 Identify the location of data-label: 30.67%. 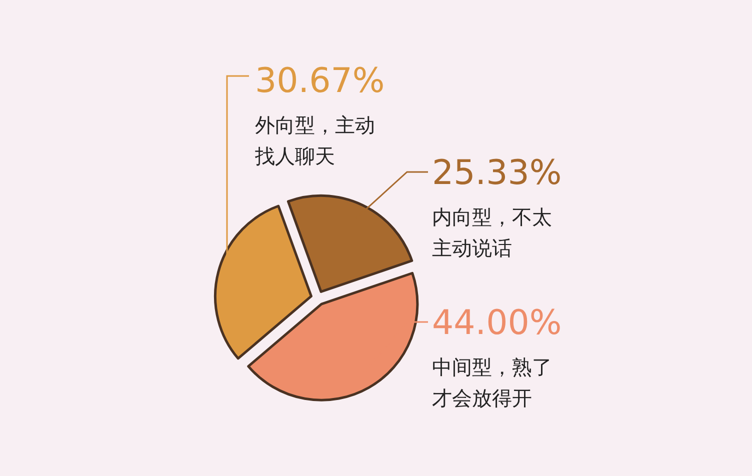
(320, 81).